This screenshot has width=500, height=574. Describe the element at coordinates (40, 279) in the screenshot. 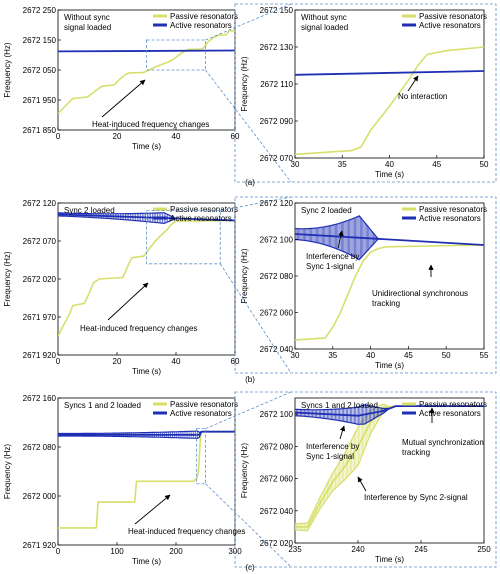

I see `y-tick-label: 2672 020` at that location.